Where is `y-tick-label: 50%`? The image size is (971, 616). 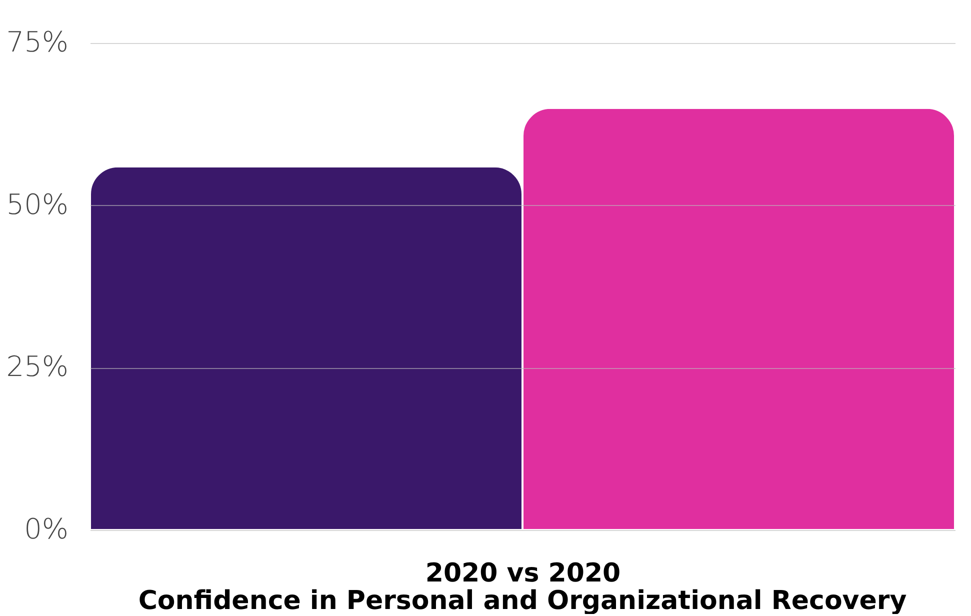 y-tick-label: 50% is located at coordinates (37, 204).